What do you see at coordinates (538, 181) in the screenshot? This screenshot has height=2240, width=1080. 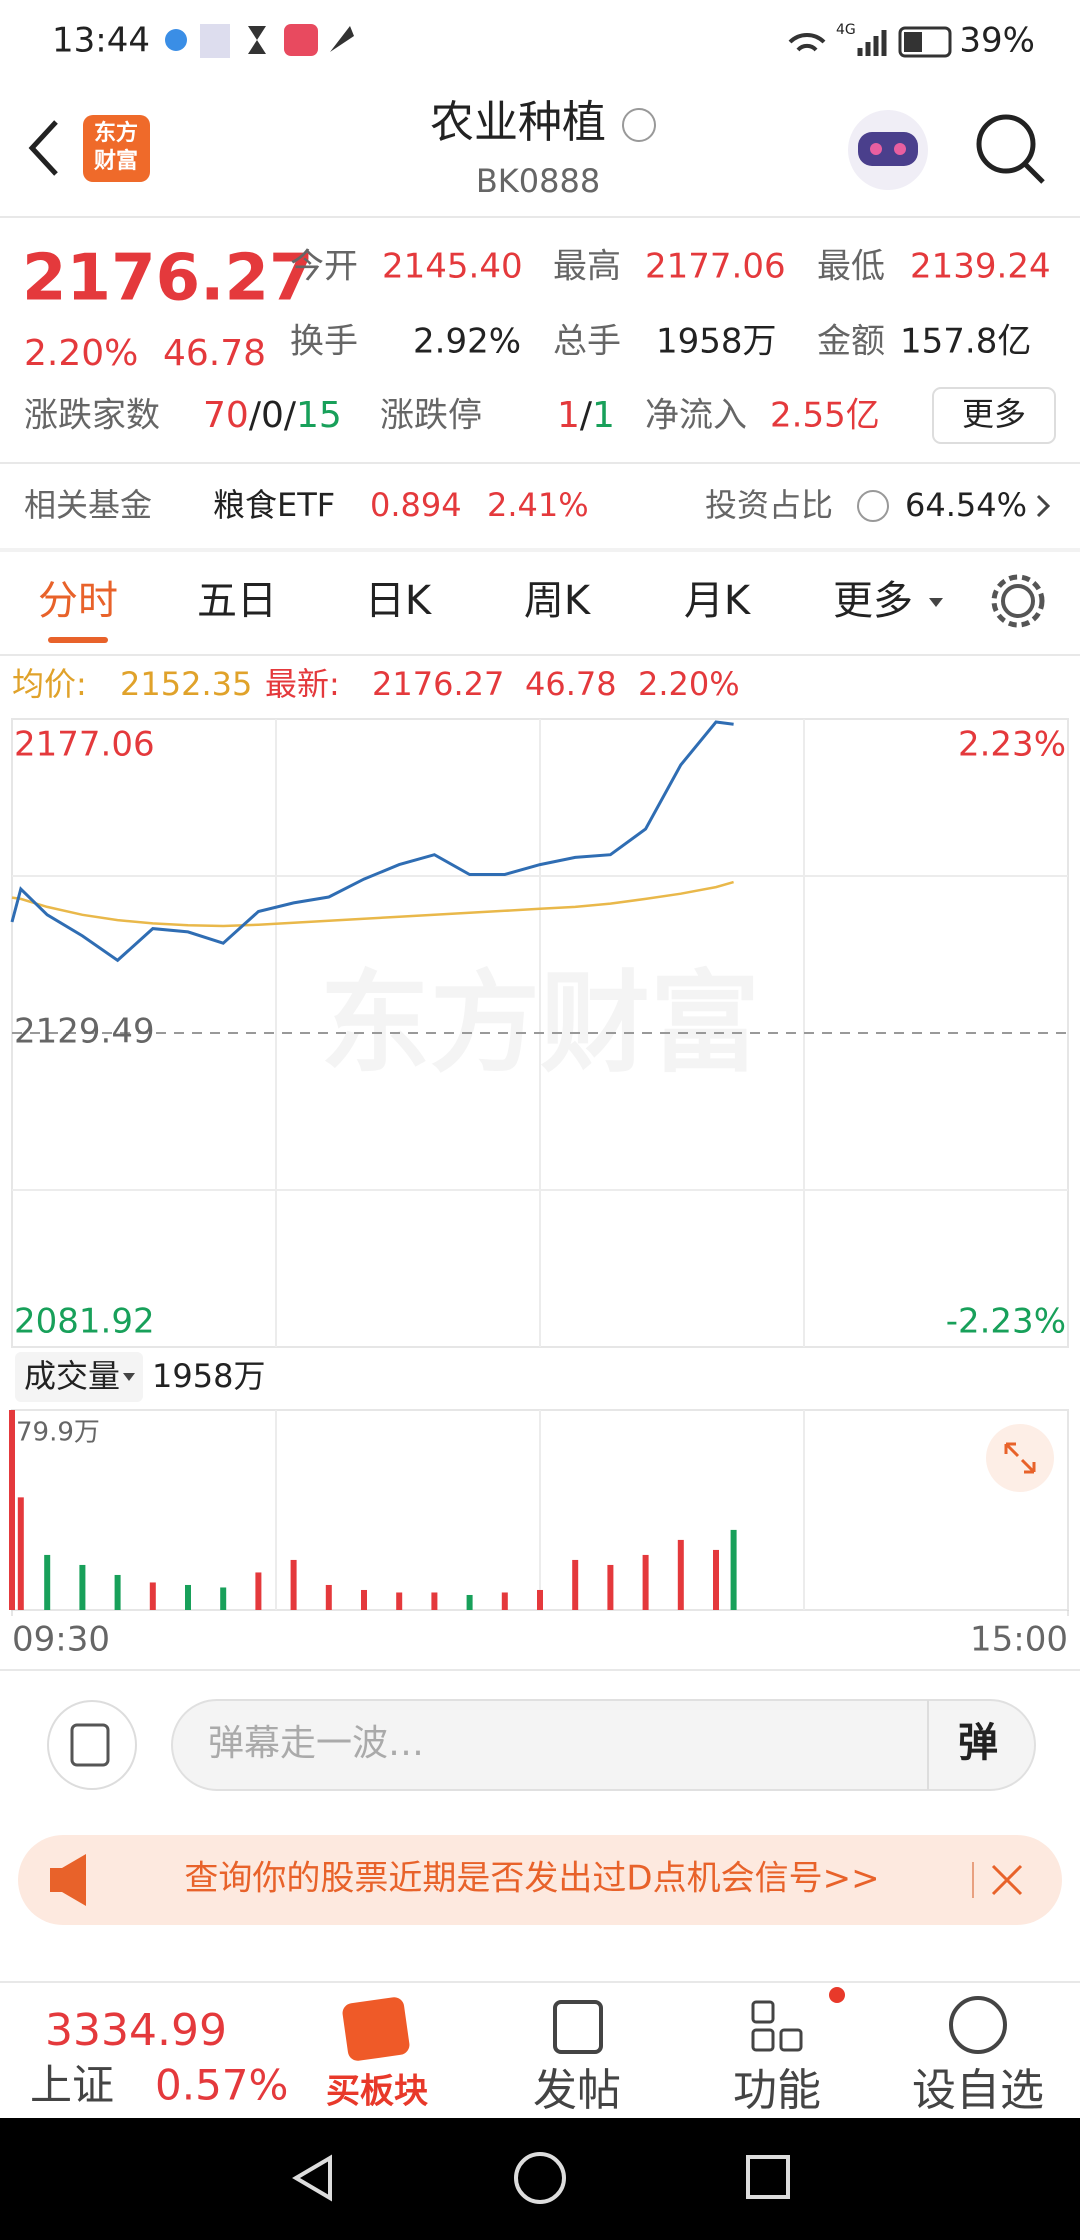 I see `sector-code: BK0888` at bounding box center [538, 181].